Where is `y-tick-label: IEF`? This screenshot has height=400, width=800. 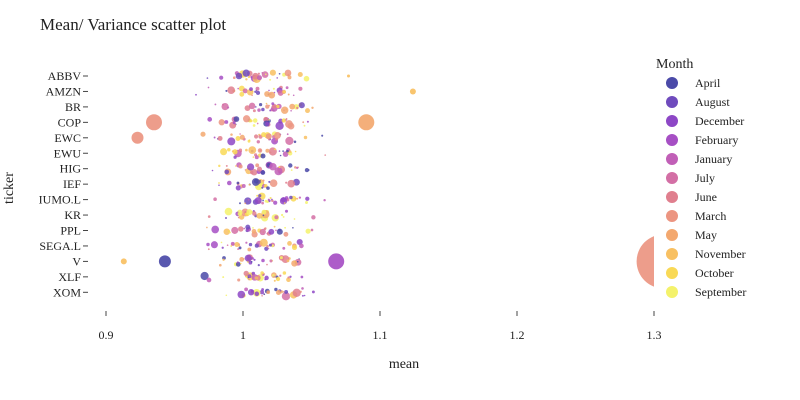 y-tick-label: IEF is located at coordinates (72, 184).